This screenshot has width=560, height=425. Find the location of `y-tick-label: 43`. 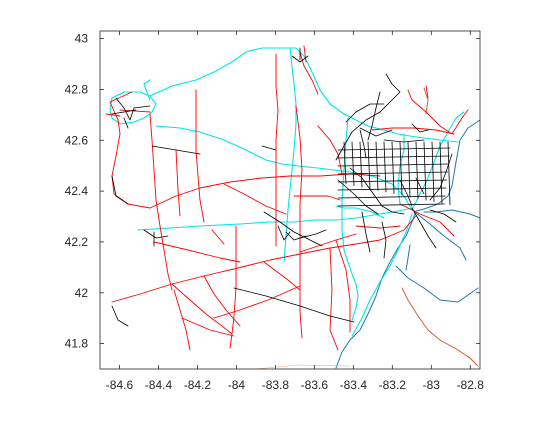

y-tick-label: 43 is located at coordinates (82, 39).